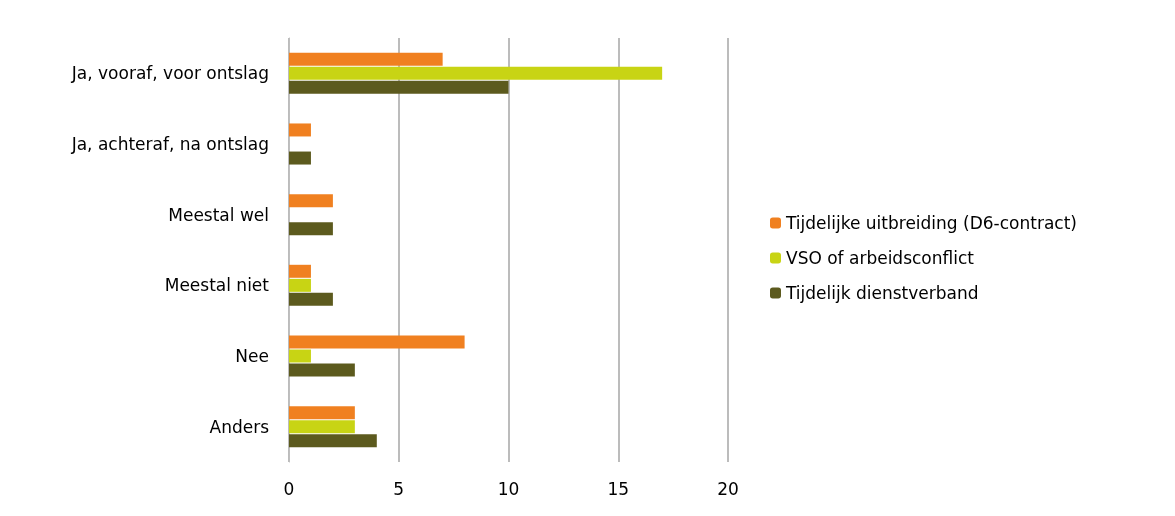 The width and height of the screenshot is (1175, 516). What do you see at coordinates (239, 426) in the screenshot?
I see `y-tick-label: Anders` at bounding box center [239, 426].